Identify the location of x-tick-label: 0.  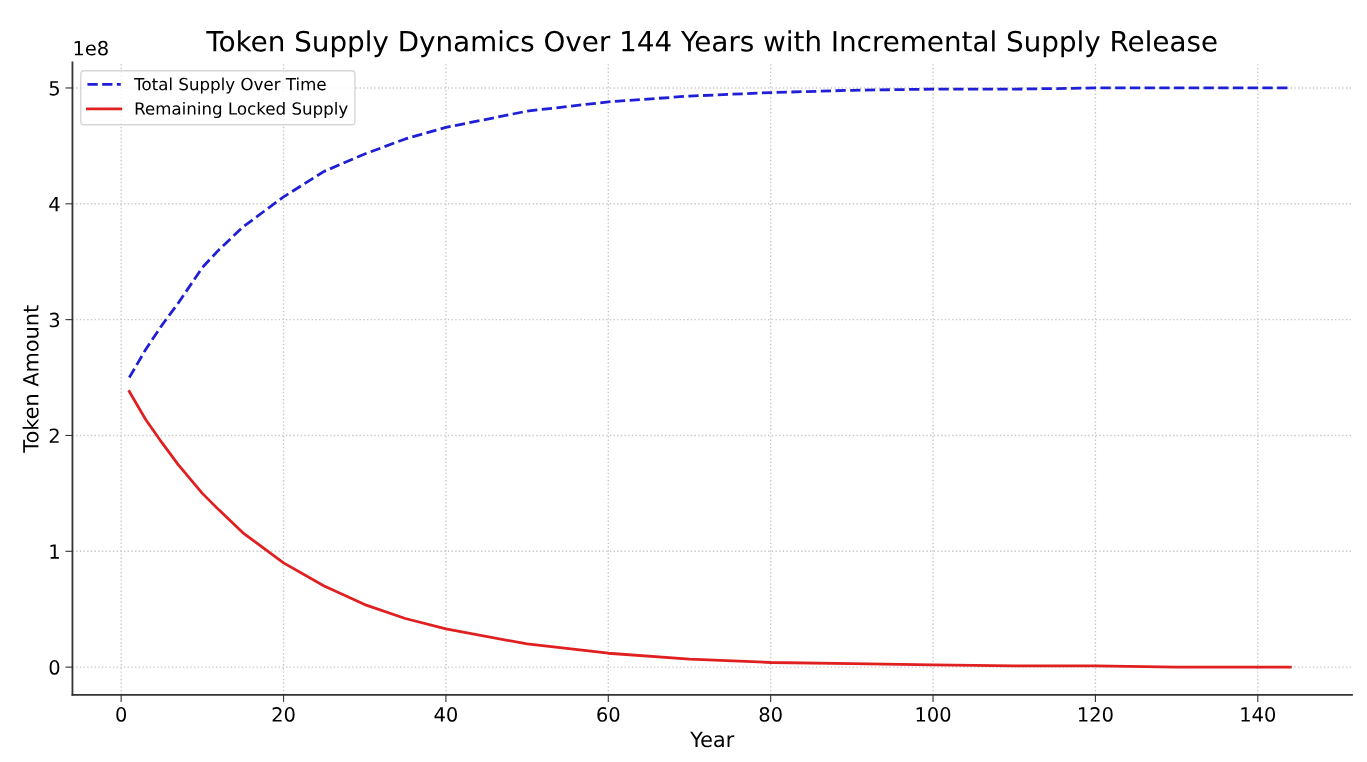
(121, 714).